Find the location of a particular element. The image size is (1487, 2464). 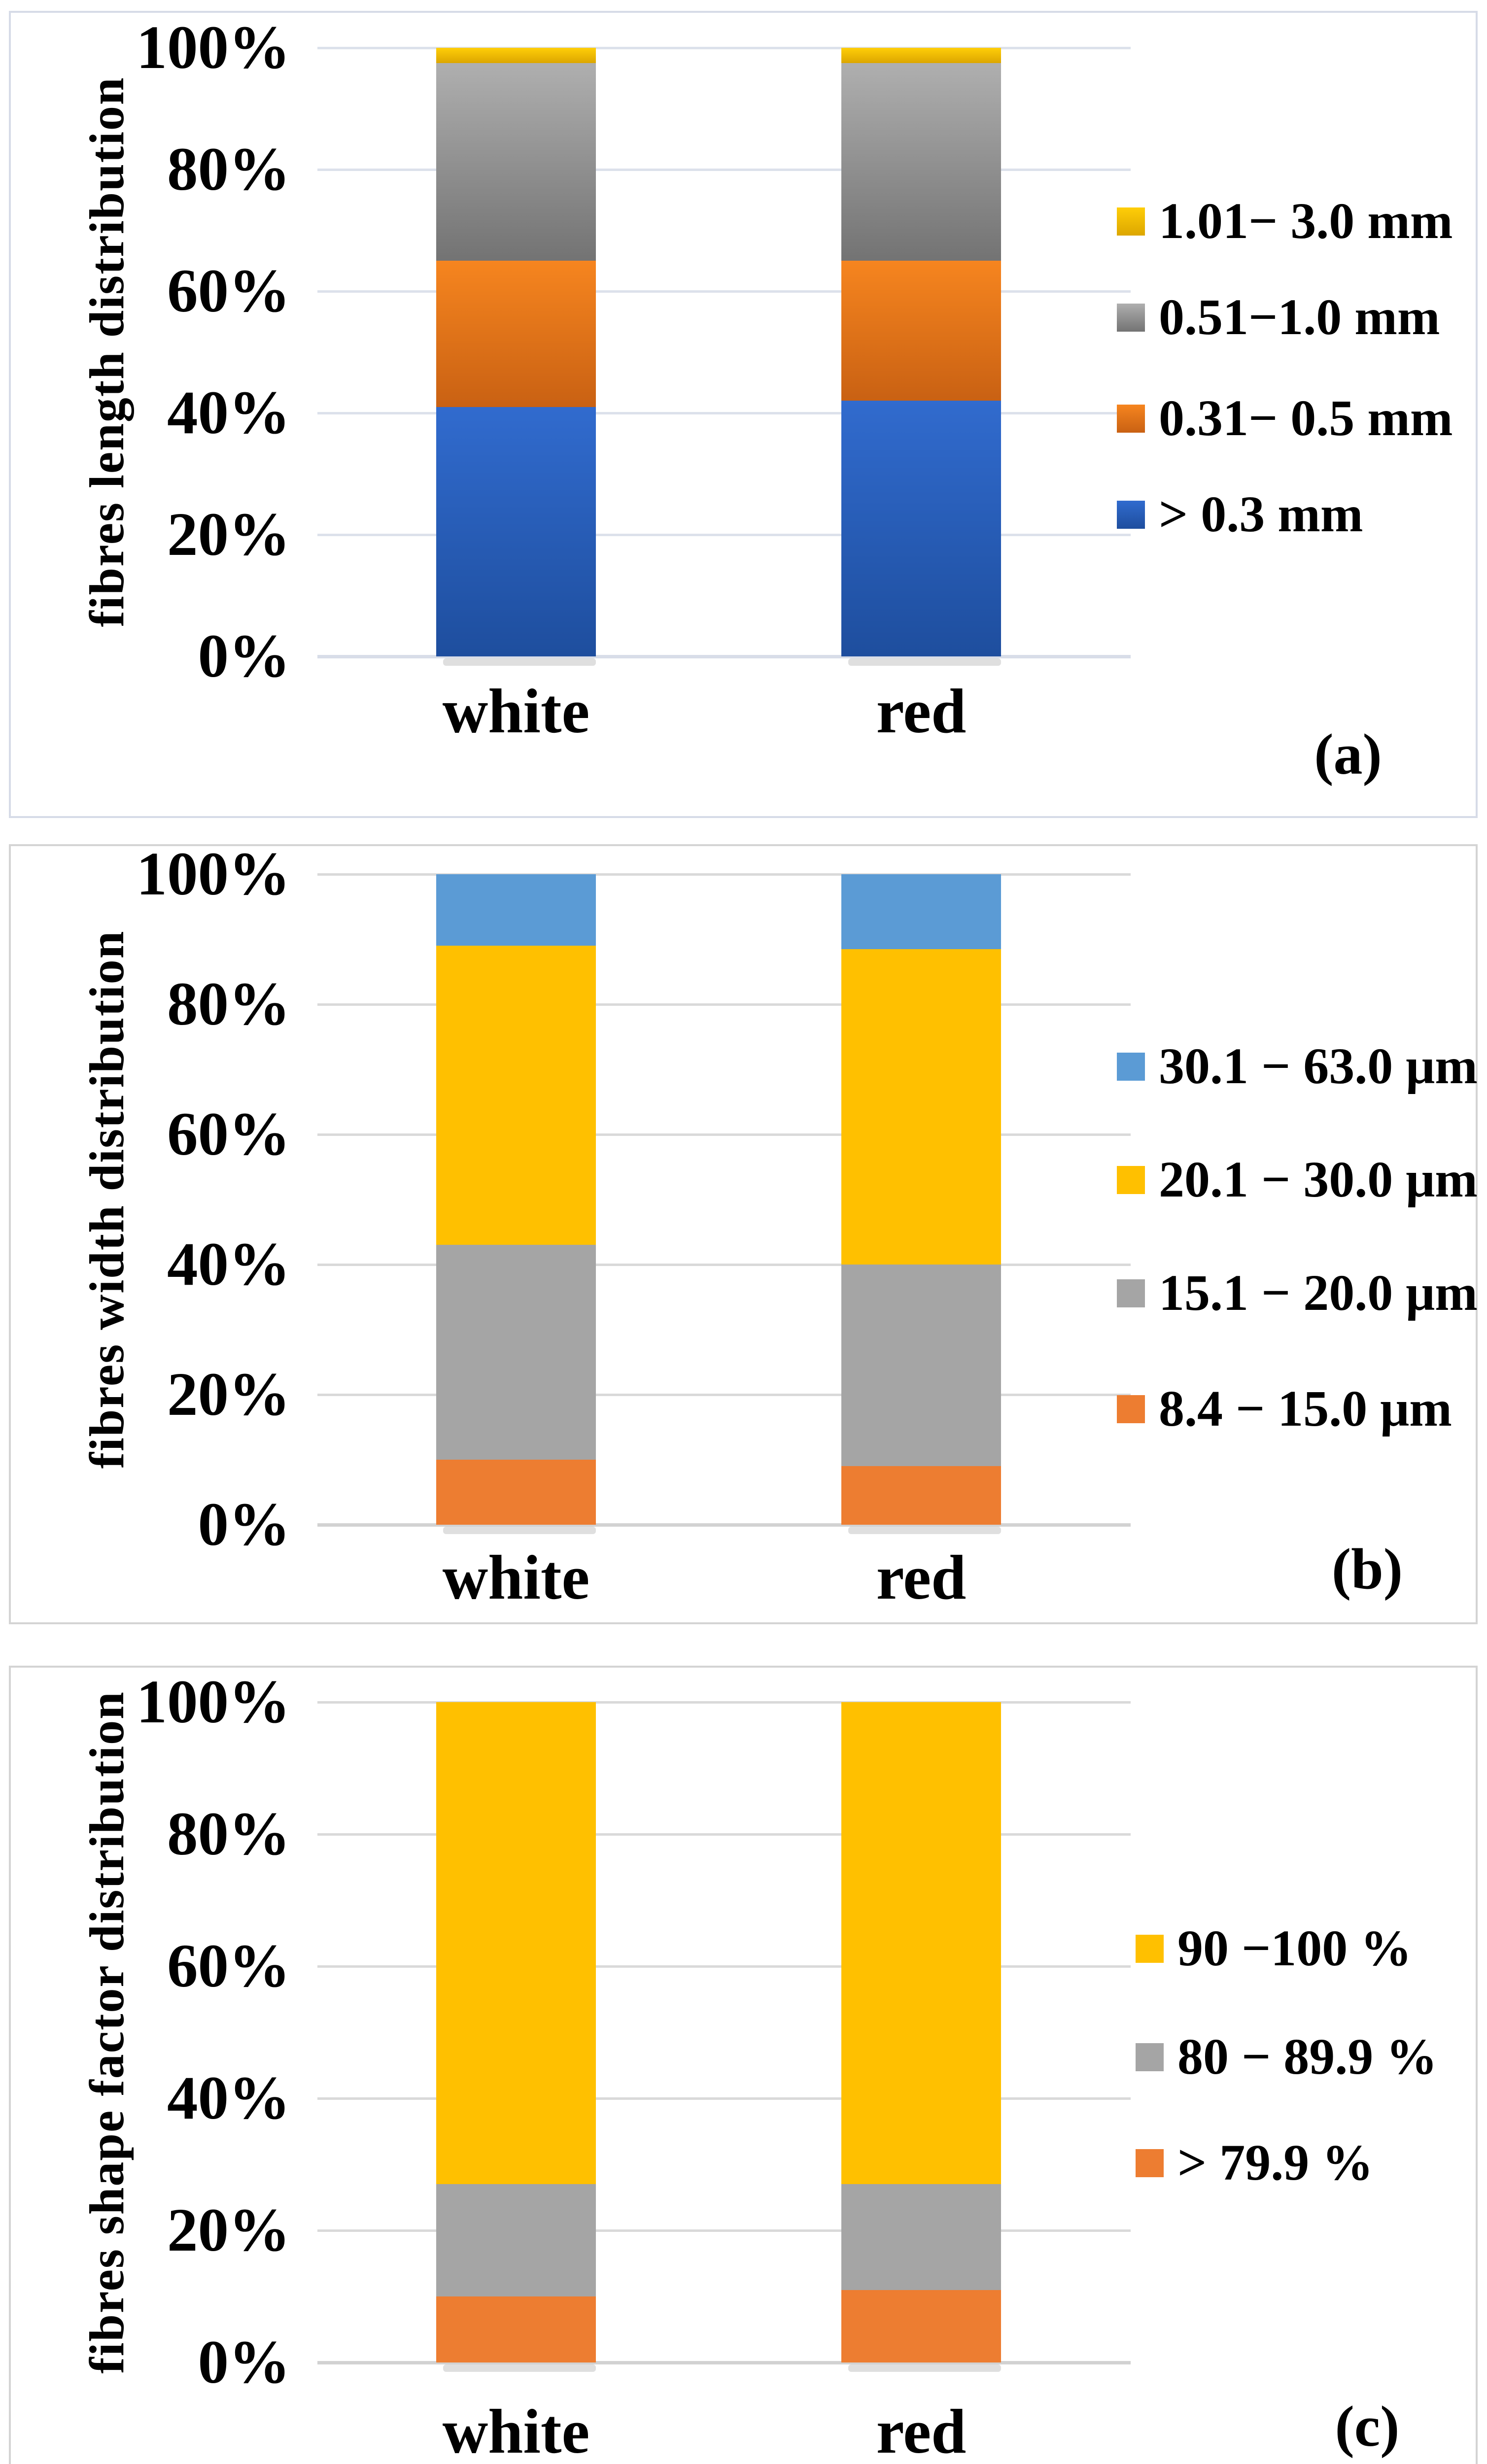

legend-item: 15.1 − 20.0 μm is located at coordinates (1298, 1293).